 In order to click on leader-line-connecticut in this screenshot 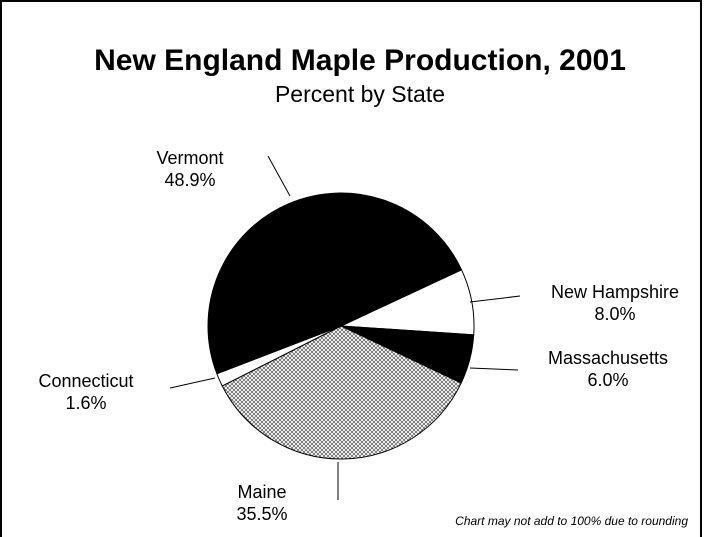, I will do `click(192, 383)`.